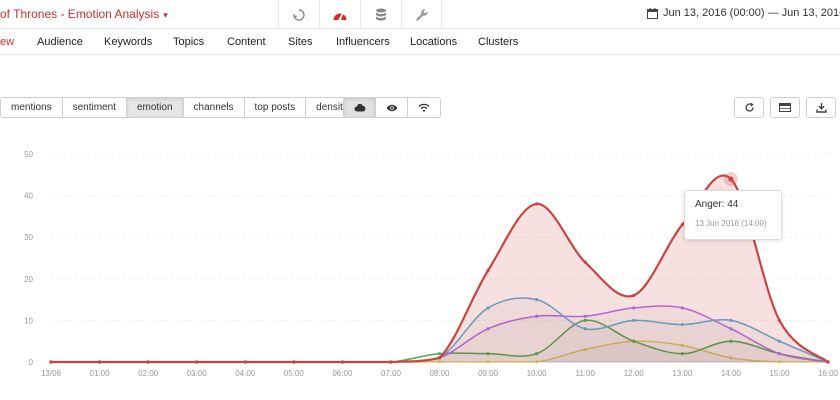 The width and height of the screenshot is (840, 400). I want to click on hover-point, so click(731, 179).